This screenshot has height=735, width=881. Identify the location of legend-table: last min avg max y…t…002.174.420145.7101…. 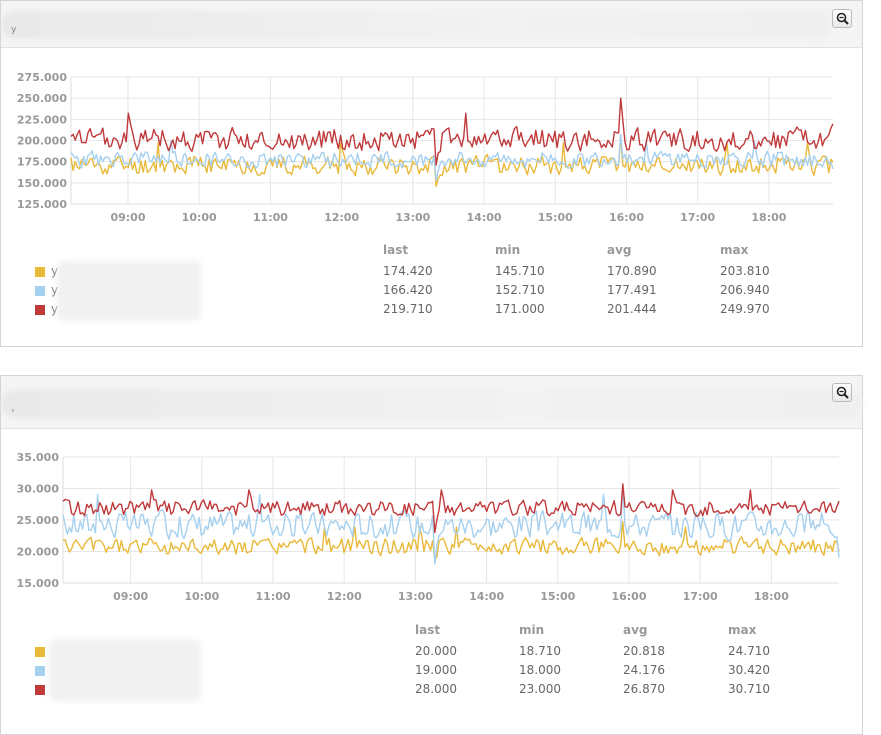
(435, 283).